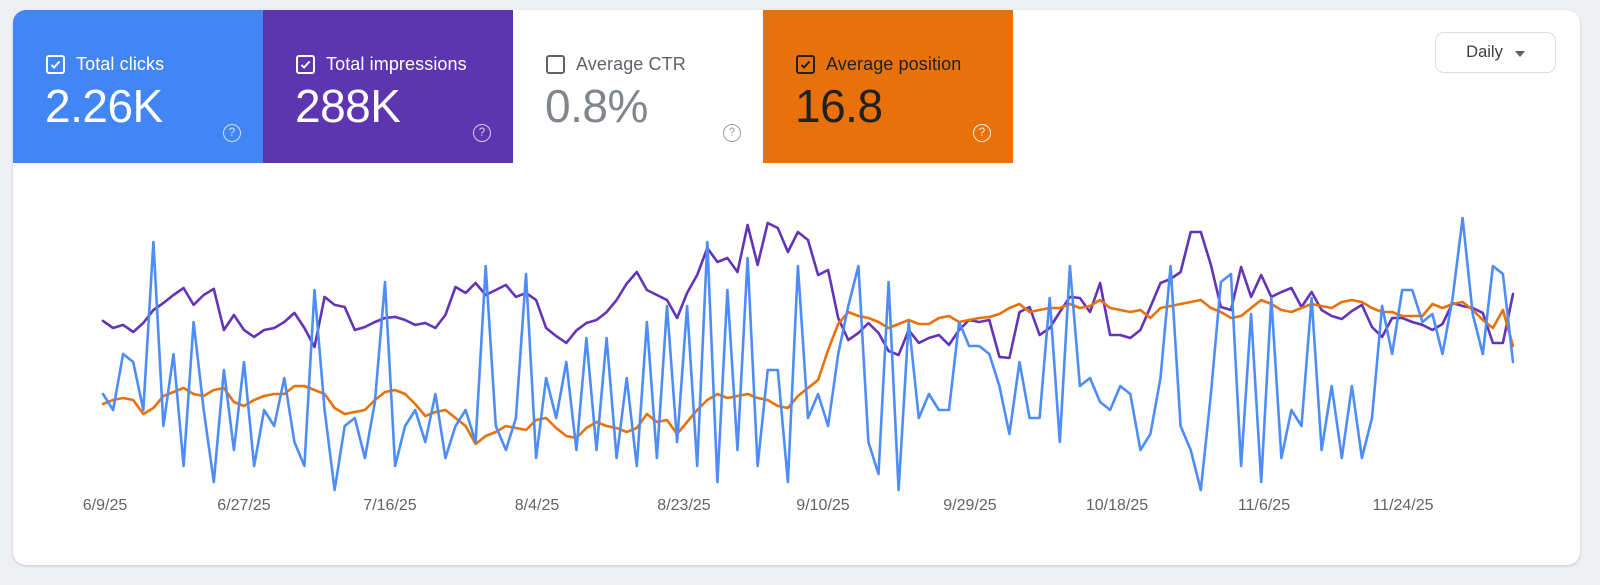 The width and height of the screenshot is (1600, 585). What do you see at coordinates (1519, 53) in the screenshot?
I see `chevron-down-icon` at bounding box center [1519, 53].